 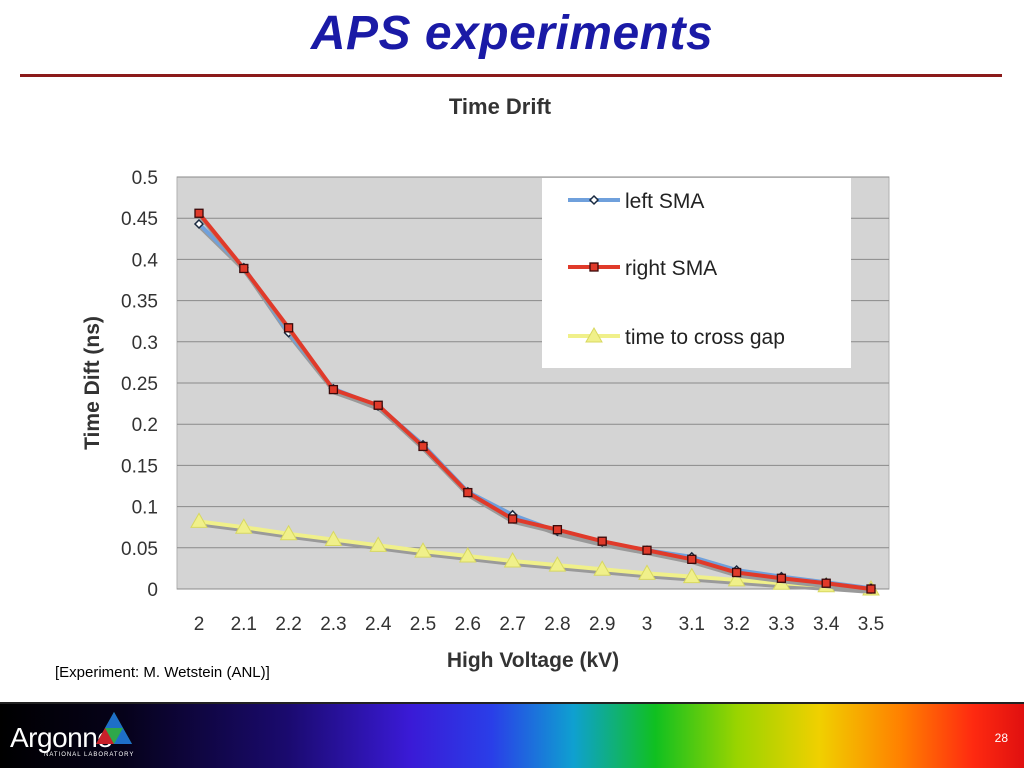 I want to click on y-tick-label: 0, so click(x=152, y=590).